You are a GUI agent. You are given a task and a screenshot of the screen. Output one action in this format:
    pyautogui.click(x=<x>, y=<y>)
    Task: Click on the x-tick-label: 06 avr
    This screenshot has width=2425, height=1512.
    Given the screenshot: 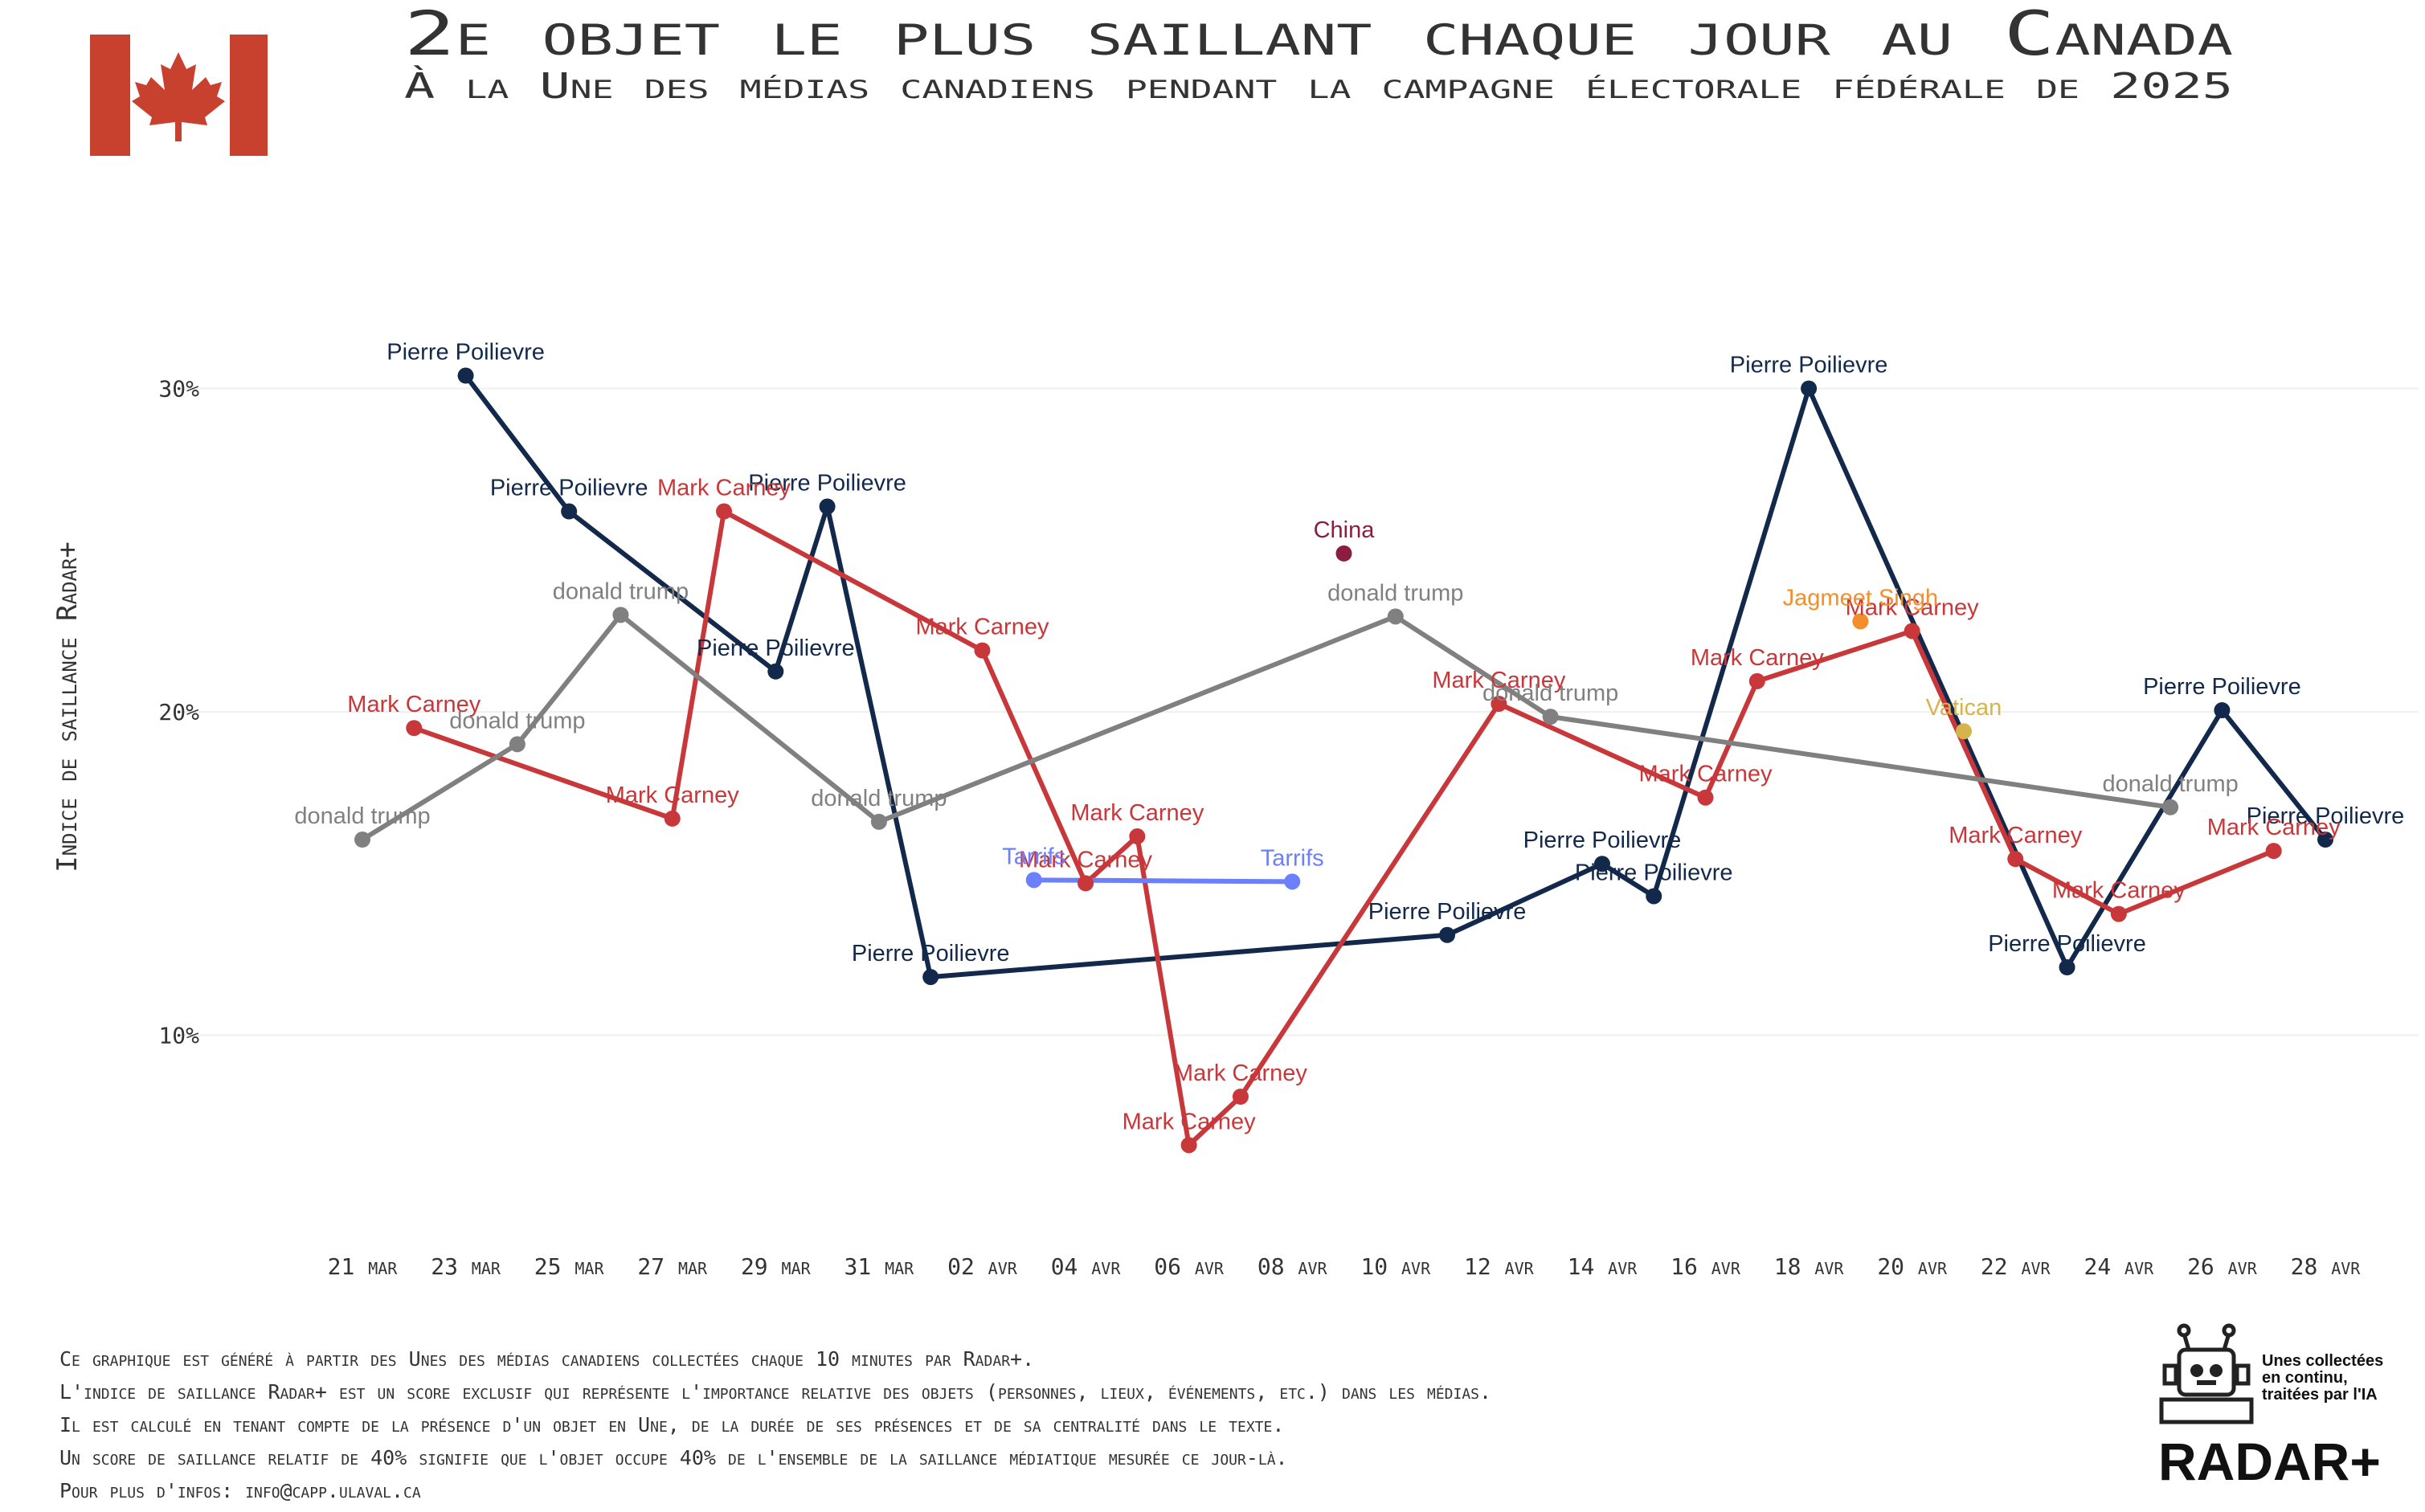 What is the action you would take?
    pyautogui.click(x=1189, y=1266)
    